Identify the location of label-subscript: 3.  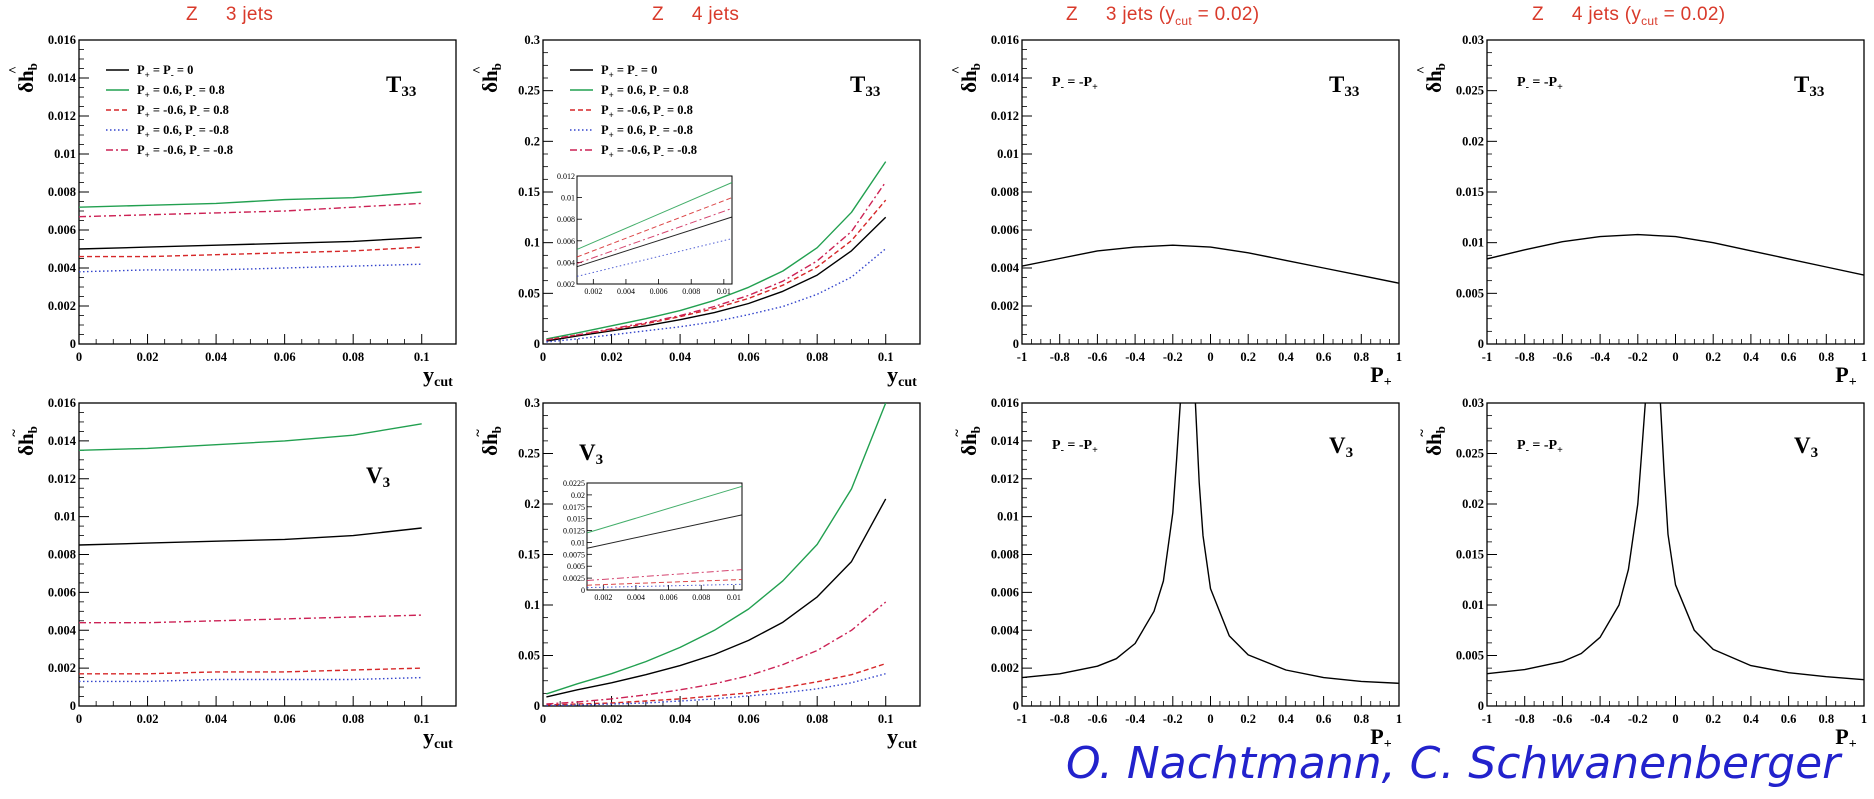
(600, 460).